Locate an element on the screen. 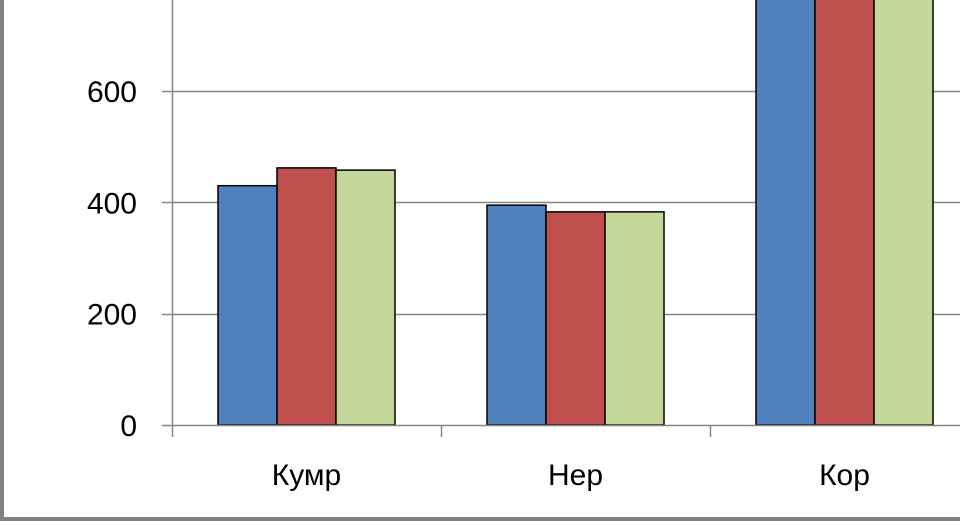  category-label: Кор is located at coordinates (844, 475).